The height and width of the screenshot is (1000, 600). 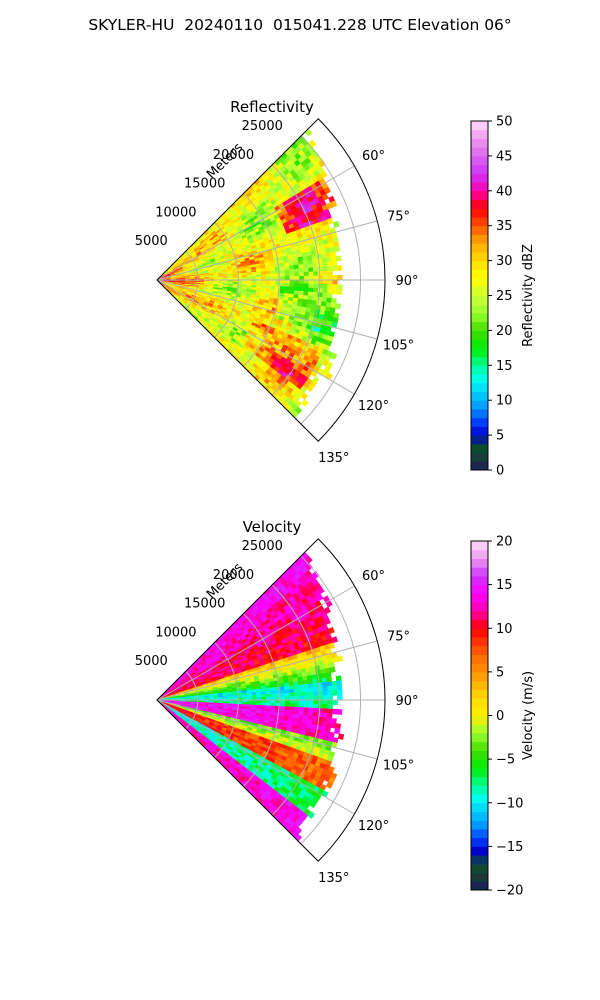 What do you see at coordinates (504, 585) in the screenshot?
I see `colorbar-tick-label: 15` at bounding box center [504, 585].